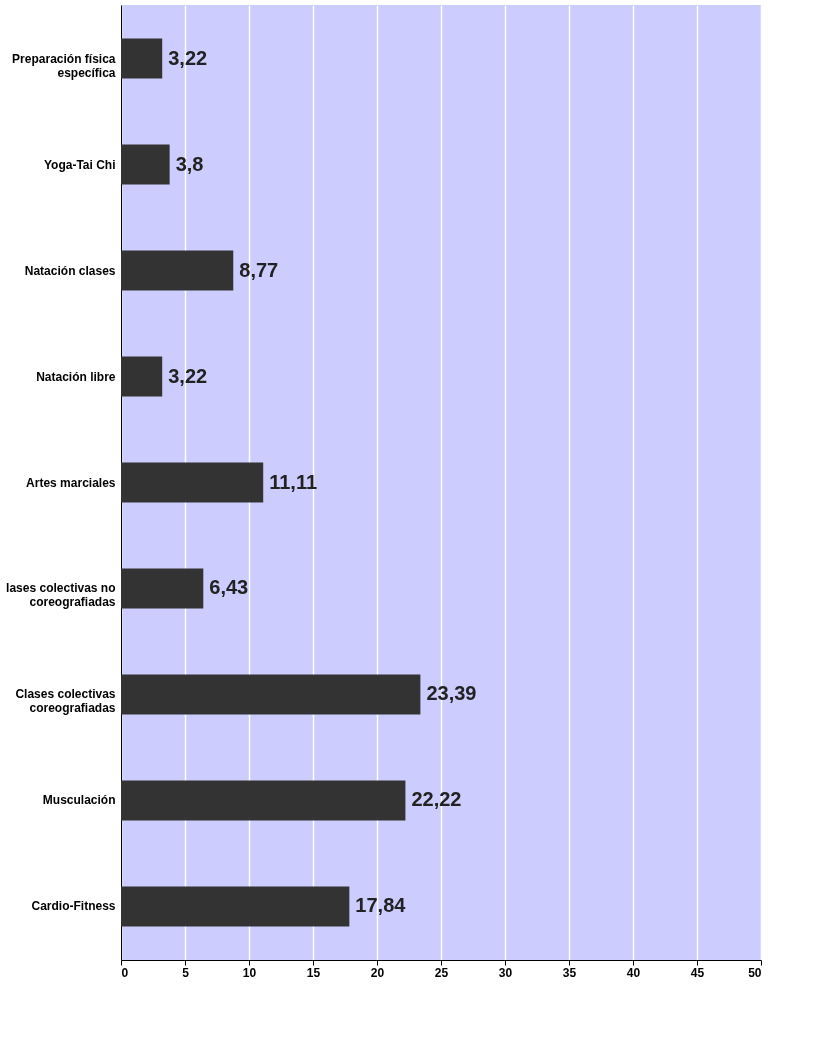 This screenshot has height=1046, width=826. Describe the element at coordinates (505, 972) in the screenshot. I see `x-tick-label: 30` at that location.